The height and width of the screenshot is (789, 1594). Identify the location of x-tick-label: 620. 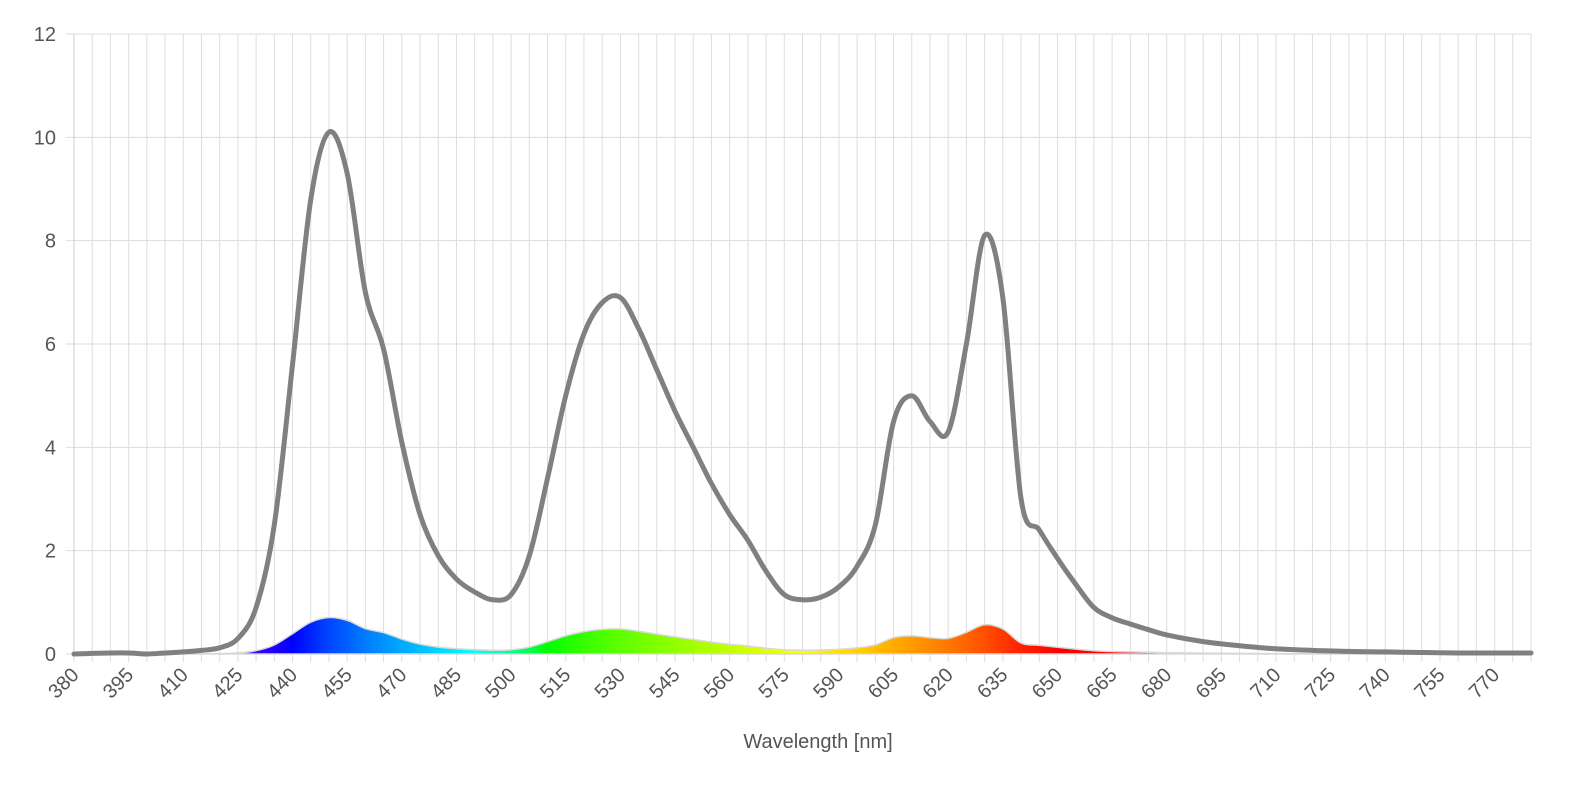
(938, 683).